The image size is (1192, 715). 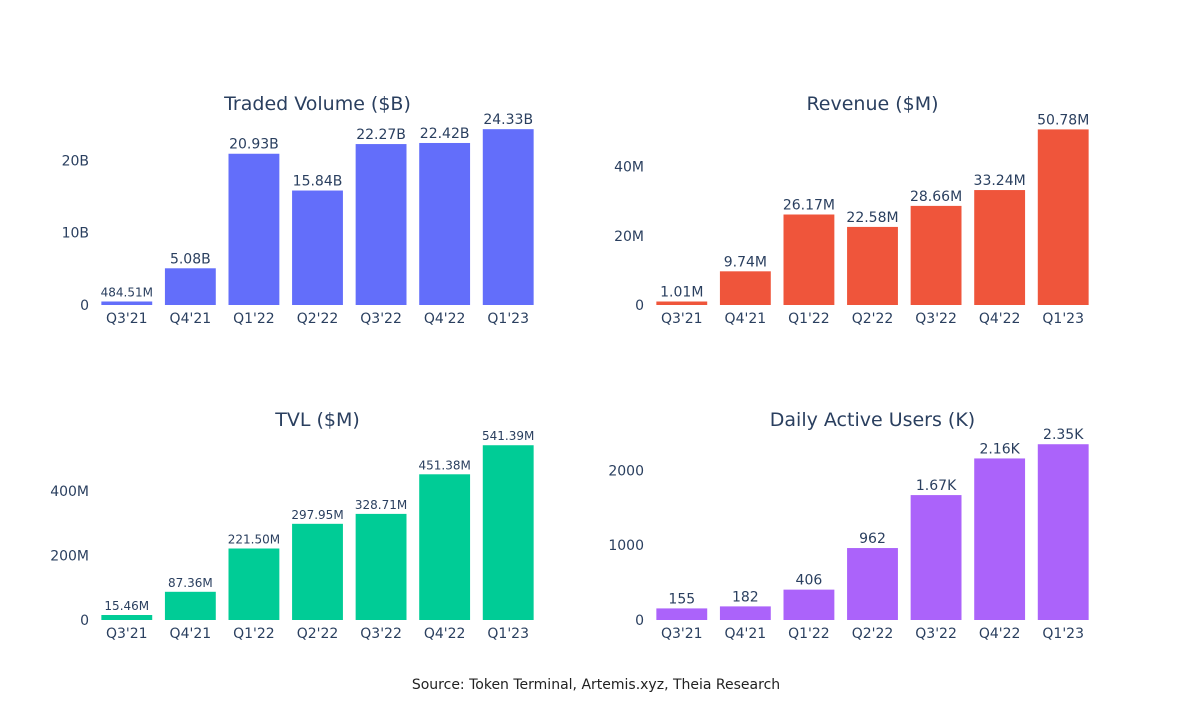 What do you see at coordinates (508, 436) in the screenshot?
I see `data-label: 541.39M` at bounding box center [508, 436].